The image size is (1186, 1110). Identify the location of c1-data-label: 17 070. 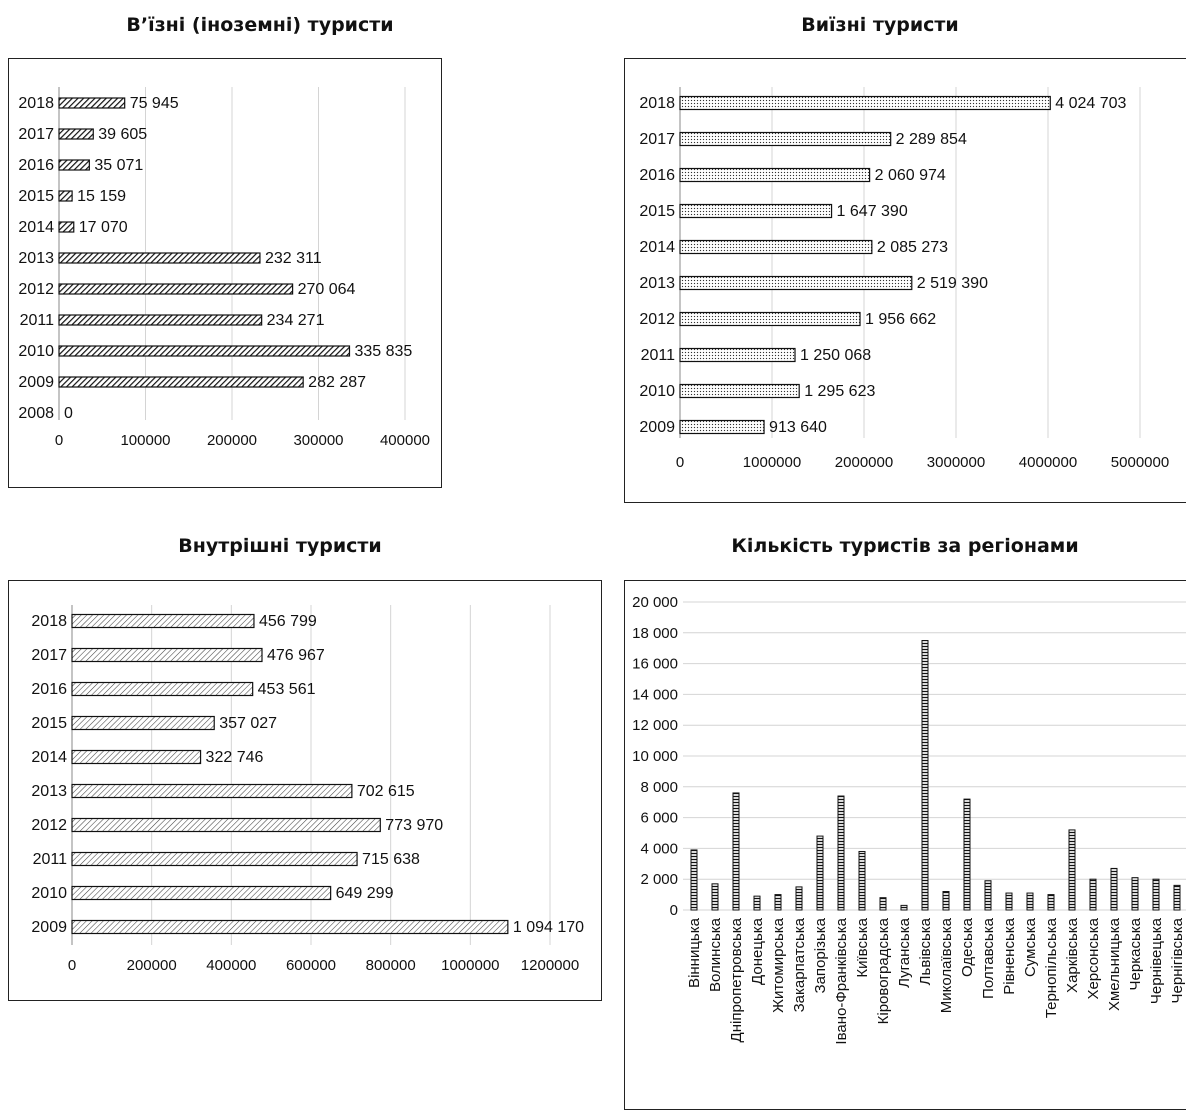
(103, 227).